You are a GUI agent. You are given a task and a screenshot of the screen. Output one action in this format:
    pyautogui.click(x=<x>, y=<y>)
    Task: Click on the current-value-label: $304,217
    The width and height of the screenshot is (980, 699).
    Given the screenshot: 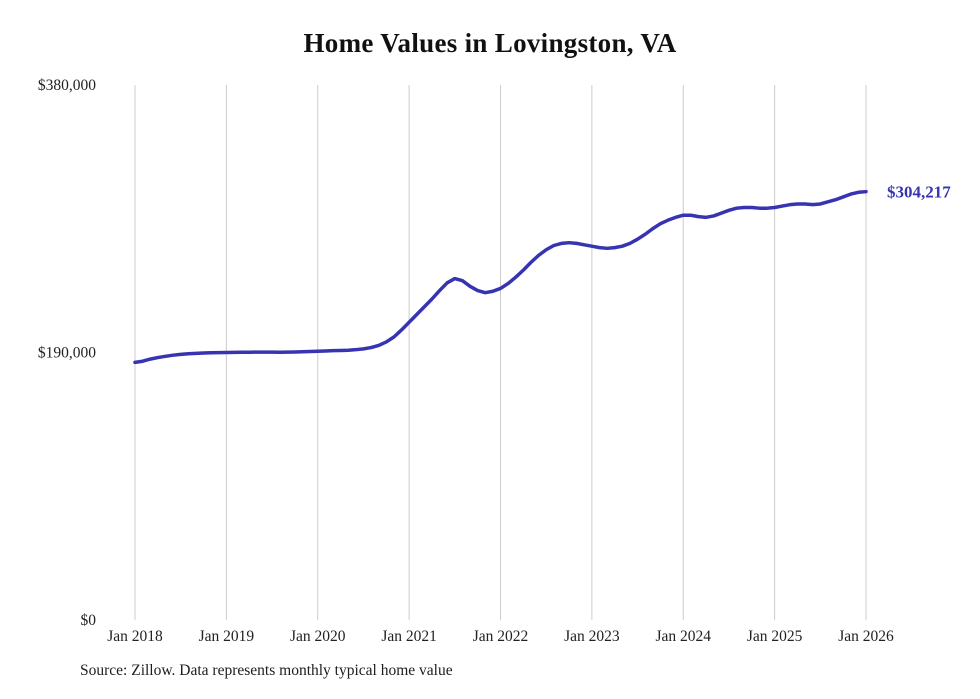 What is the action you would take?
    pyautogui.click(x=919, y=192)
    